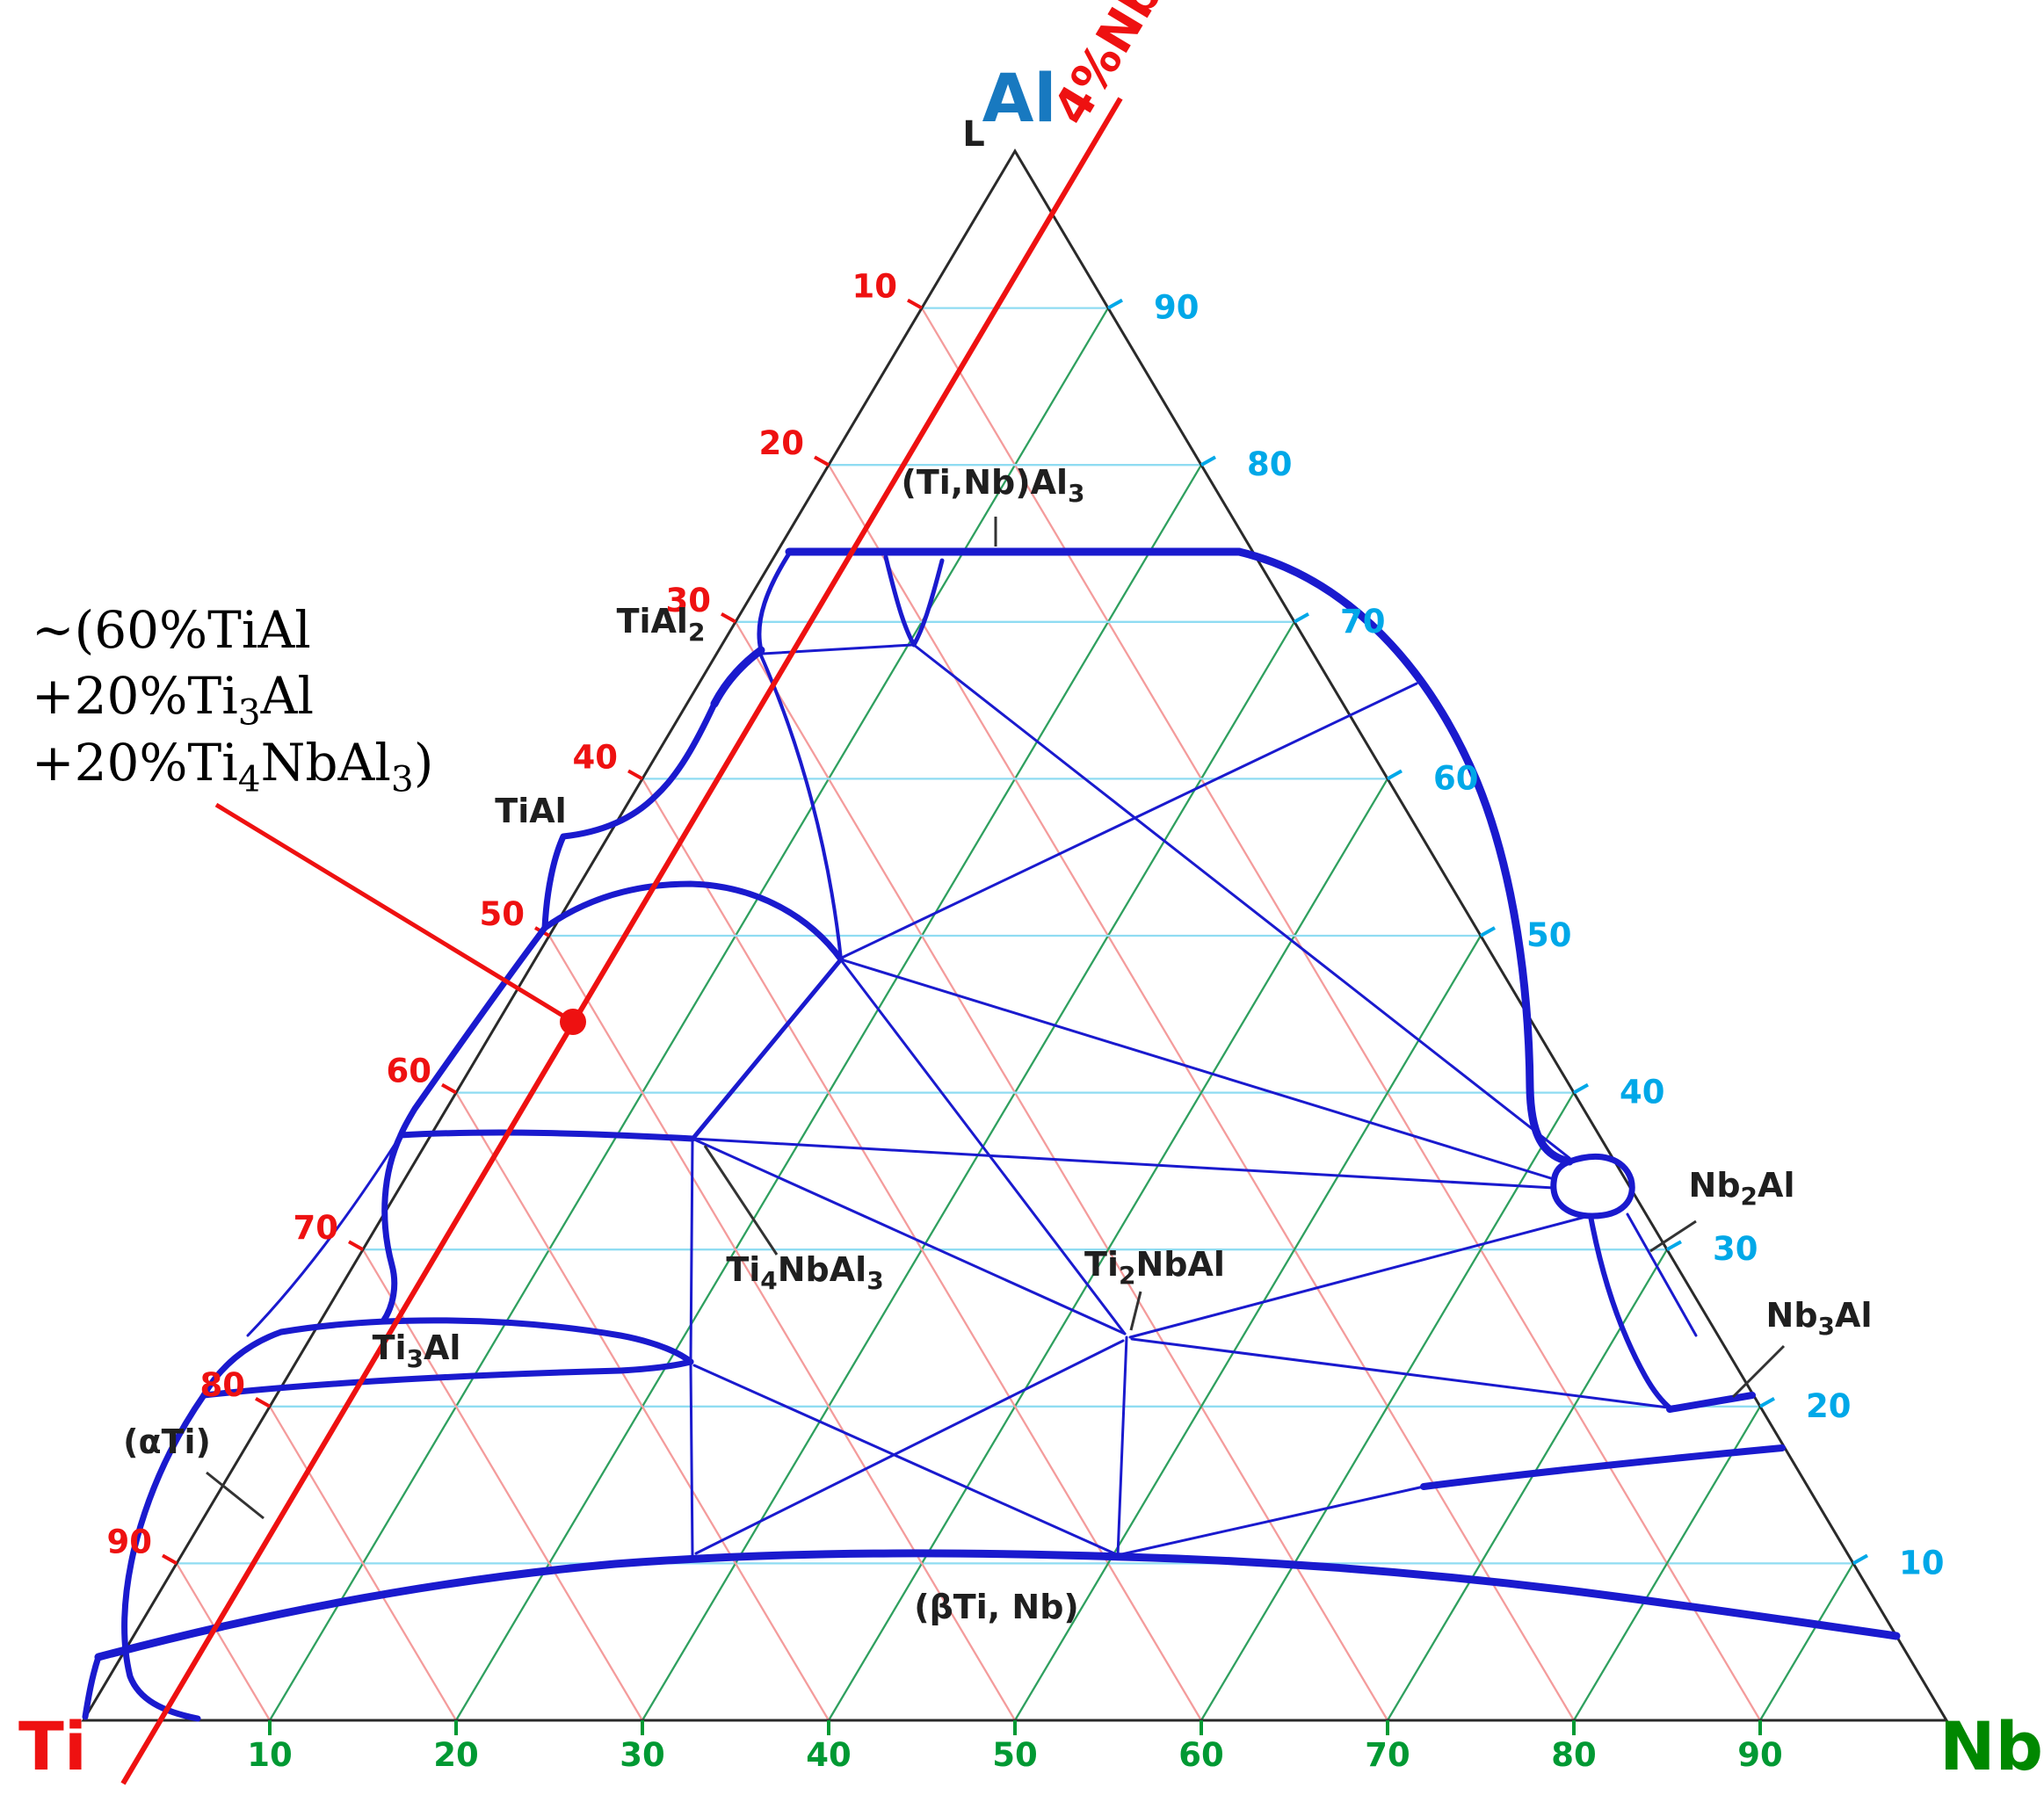 This screenshot has width=2044, height=1795. What do you see at coordinates (782, 443) in the screenshot?
I see `ti-tick-label: 20` at bounding box center [782, 443].